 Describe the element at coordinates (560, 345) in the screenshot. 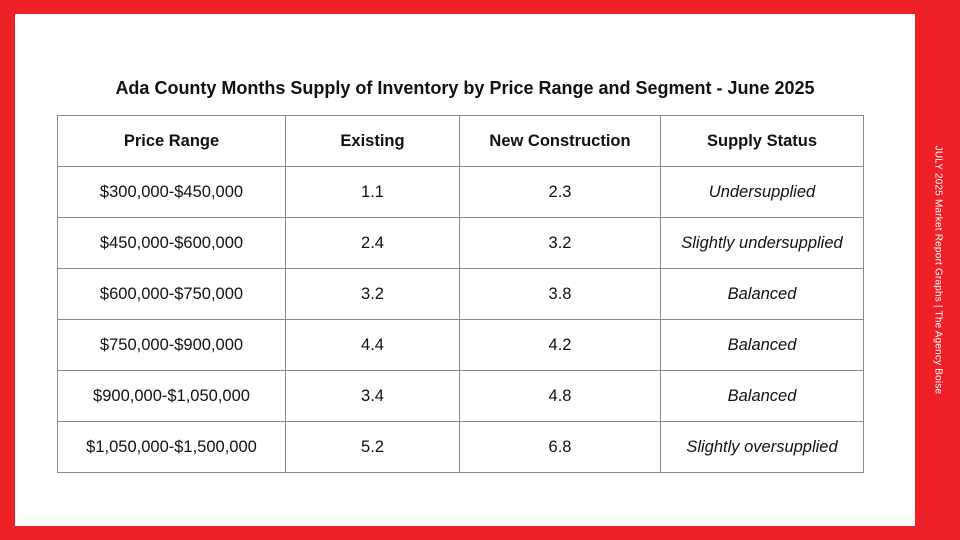

I see `cell-new-construction: 4.2` at that location.